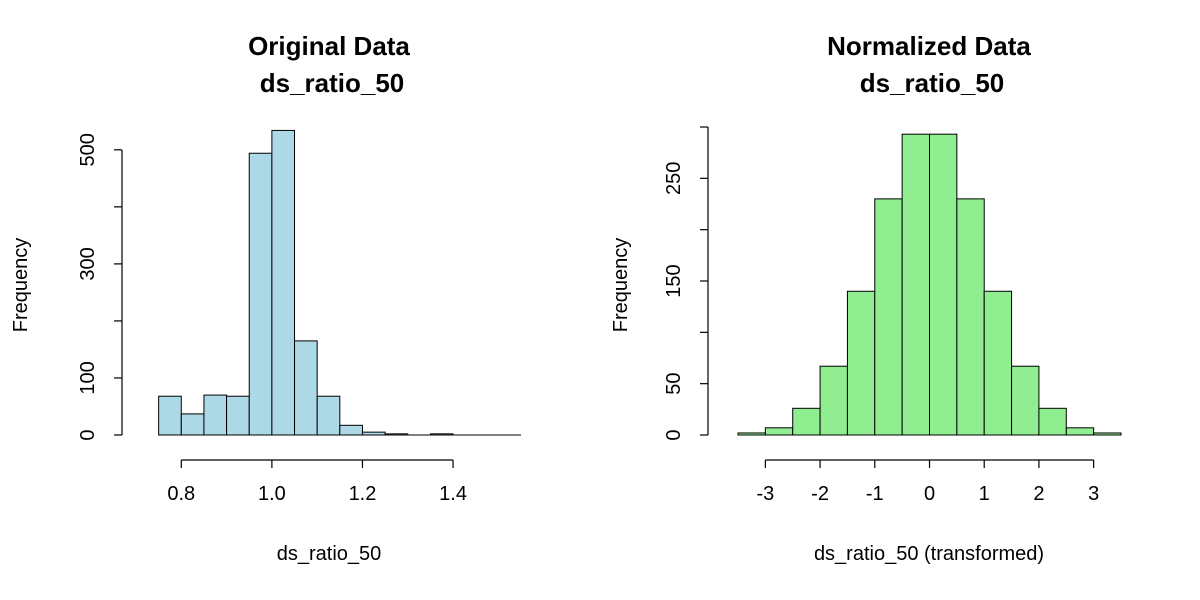  Describe the element at coordinates (929, 554) in the screenshot. I see `x-axis-label: ds_ratio_50 (transformed)` at that location.